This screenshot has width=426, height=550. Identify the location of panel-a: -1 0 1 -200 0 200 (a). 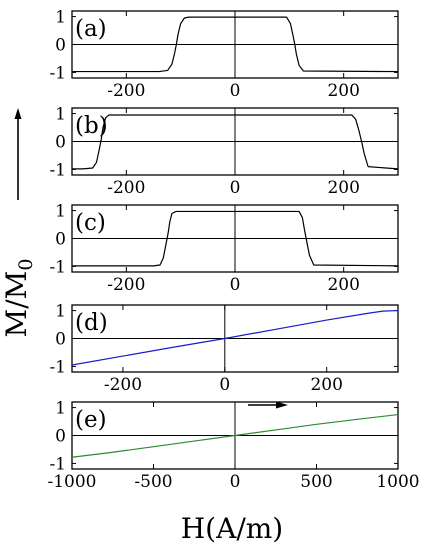
(224, 54).